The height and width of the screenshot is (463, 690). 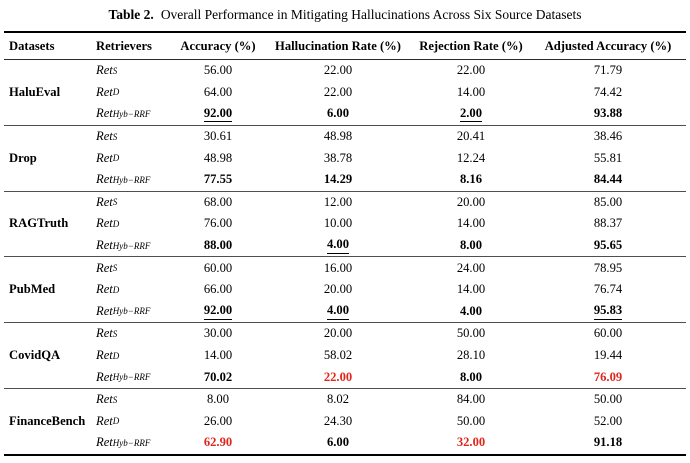 I want to click on metric-value-cell: 30.61, so click(x=218, y=136).